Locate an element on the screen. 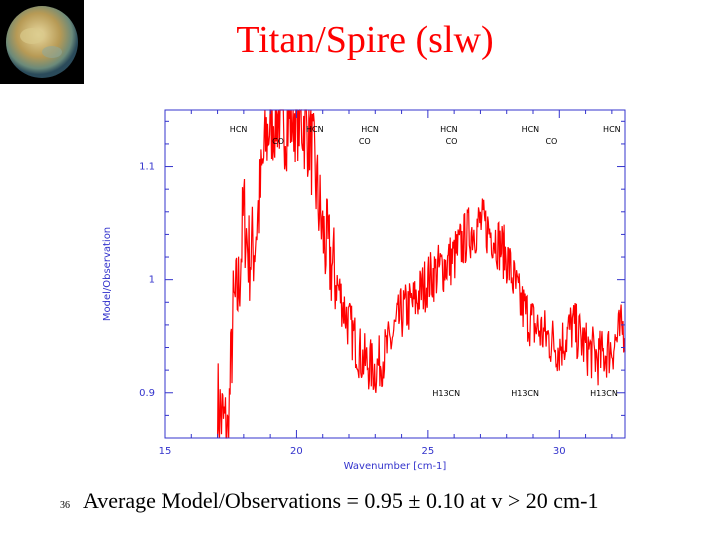 The width and height of the screenshot is (720, 540). y-tick-label: 1 is located at coordinates (152, 280).